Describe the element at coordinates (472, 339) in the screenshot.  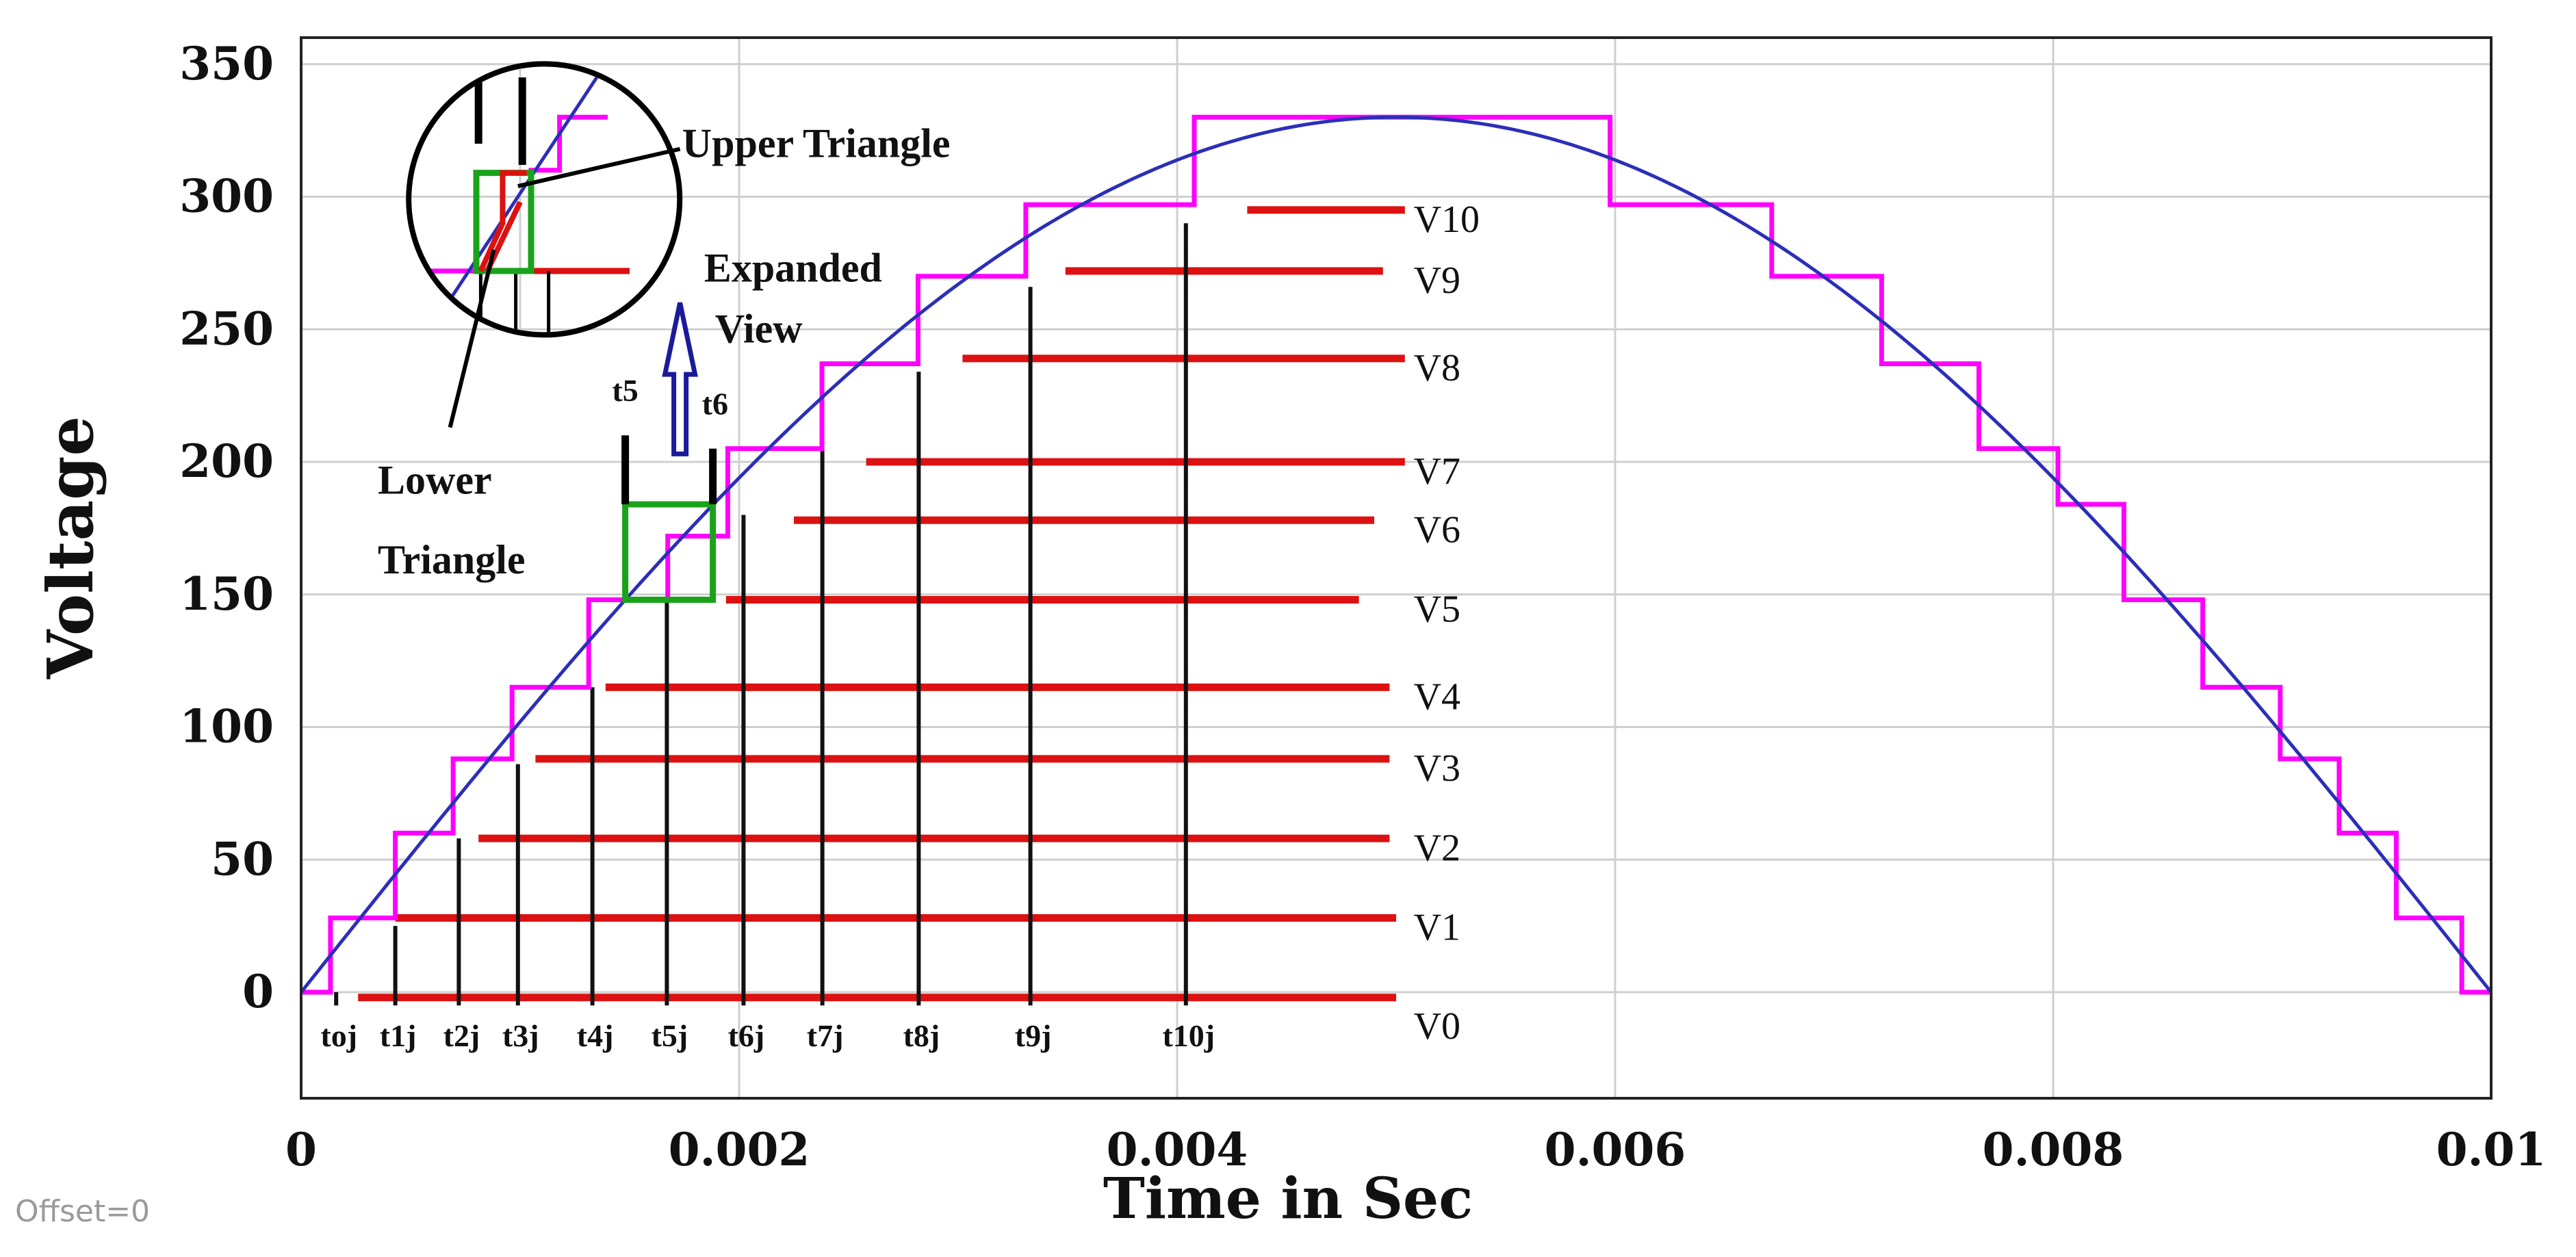
I see `lower-triangle-pointer` at that location.